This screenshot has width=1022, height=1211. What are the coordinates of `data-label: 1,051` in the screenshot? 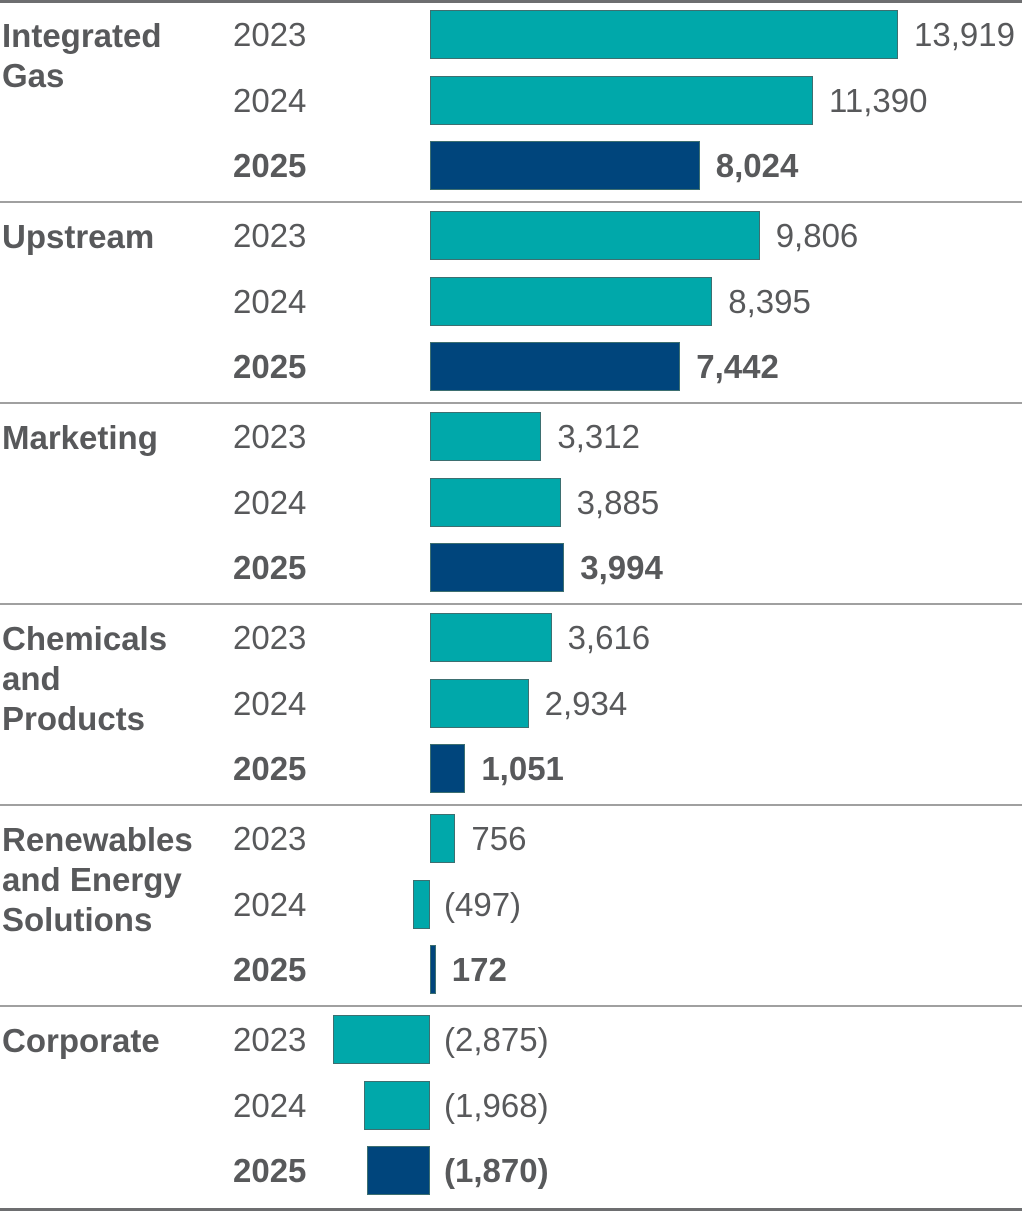 It's located at (522, 768).